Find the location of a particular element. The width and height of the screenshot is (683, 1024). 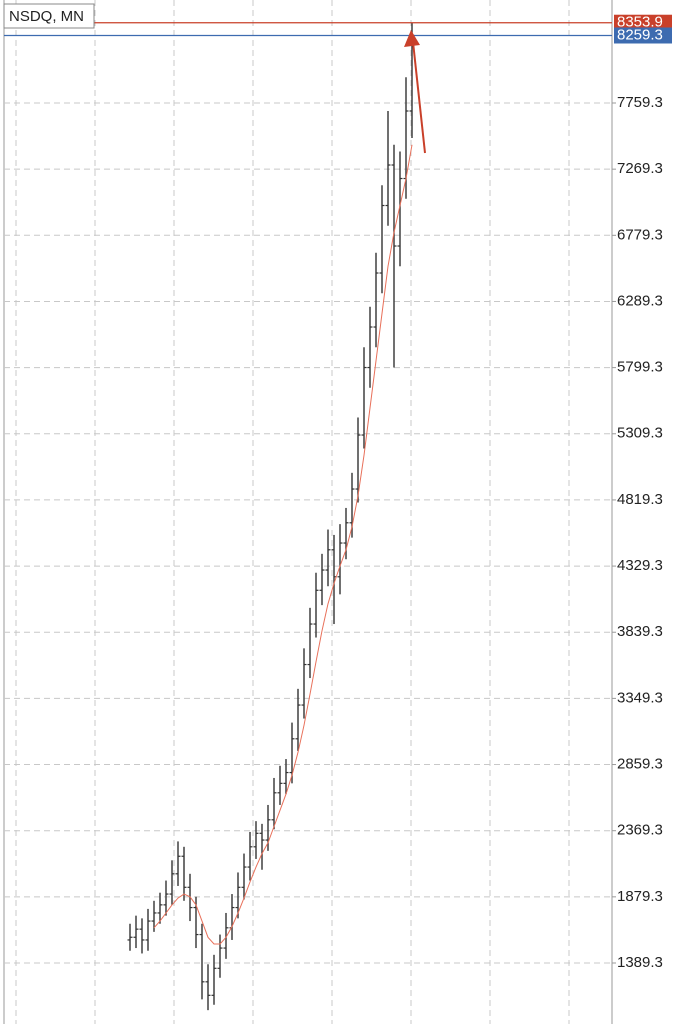

y-tick-label: 2369.3 is located at coordinates (640, 830).